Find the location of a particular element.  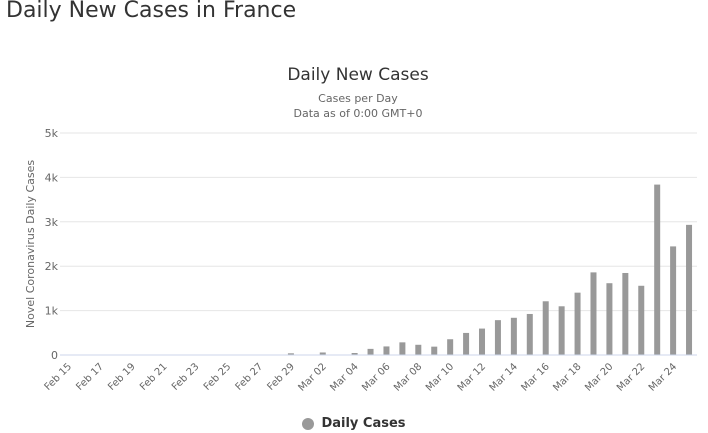

x-tick-label: Feb 27 is located at coordinates (250, 377).